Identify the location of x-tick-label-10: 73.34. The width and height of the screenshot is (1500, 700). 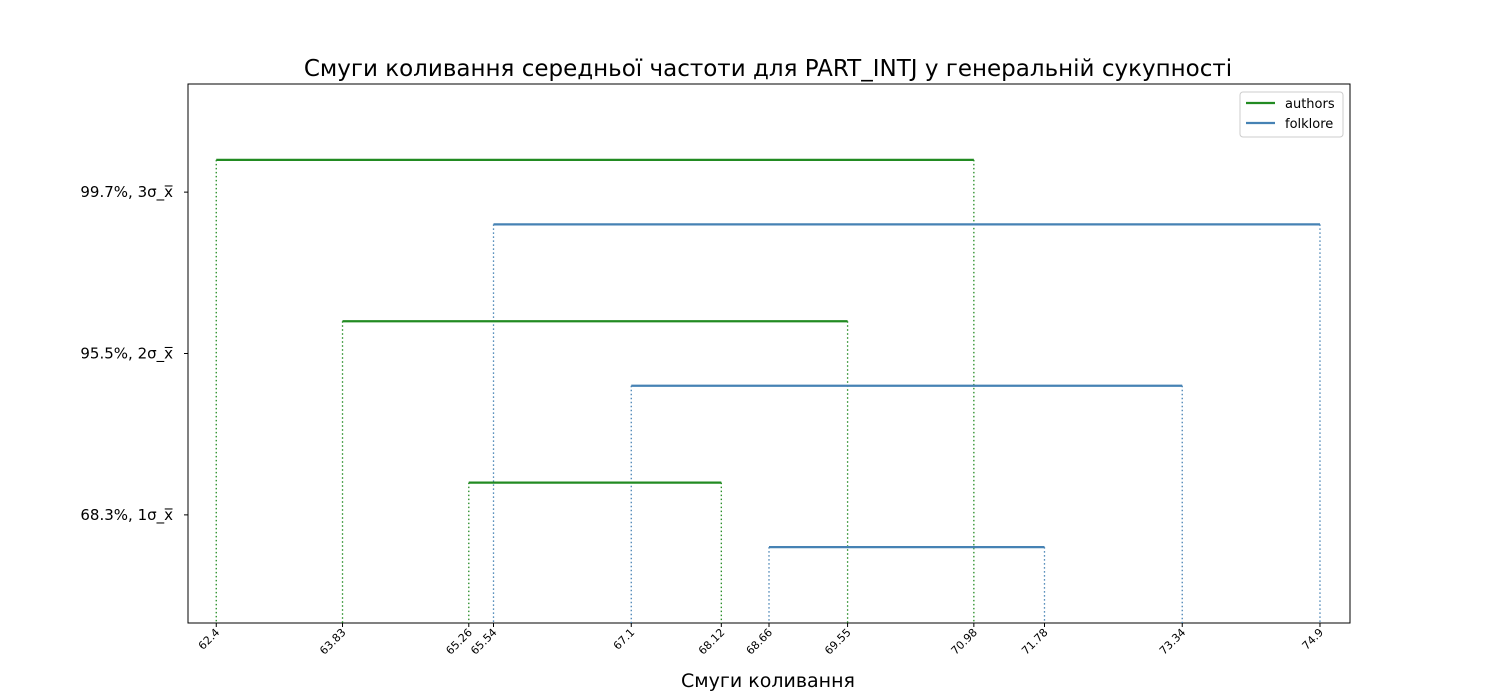
(1172, 641).